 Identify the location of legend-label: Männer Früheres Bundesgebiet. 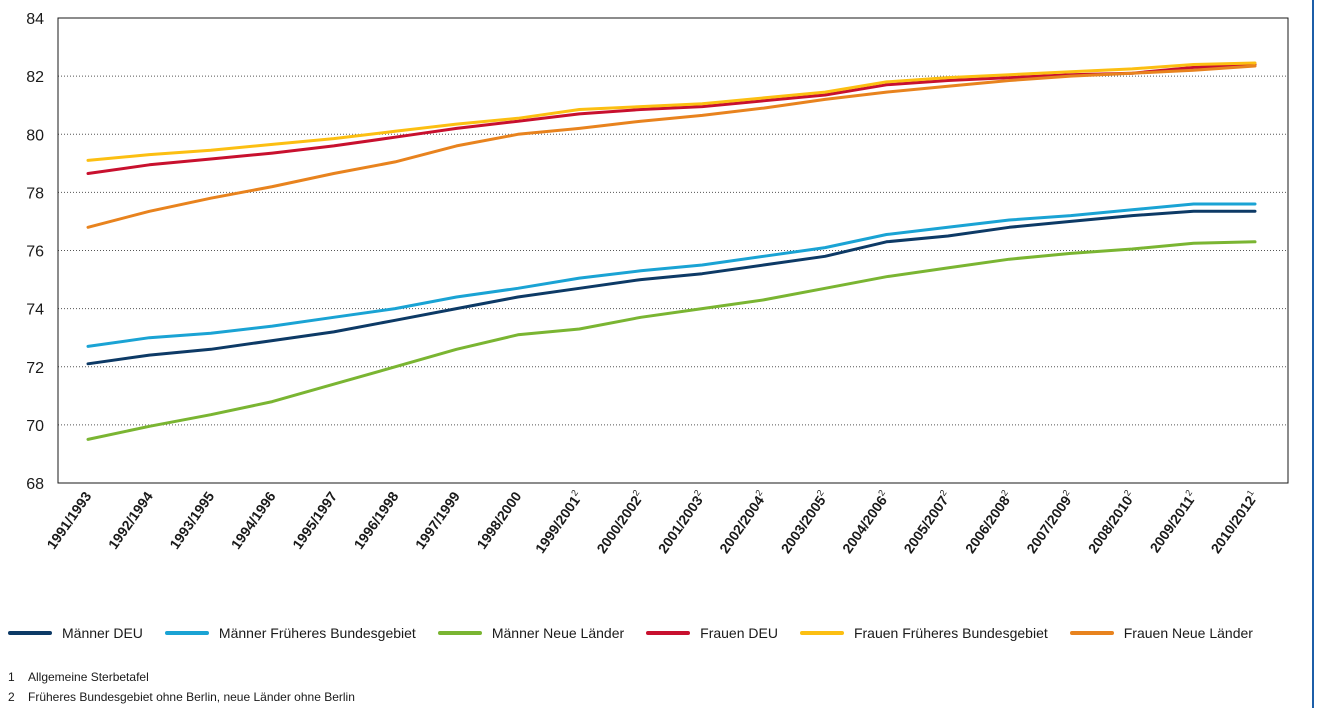
(317, 633).